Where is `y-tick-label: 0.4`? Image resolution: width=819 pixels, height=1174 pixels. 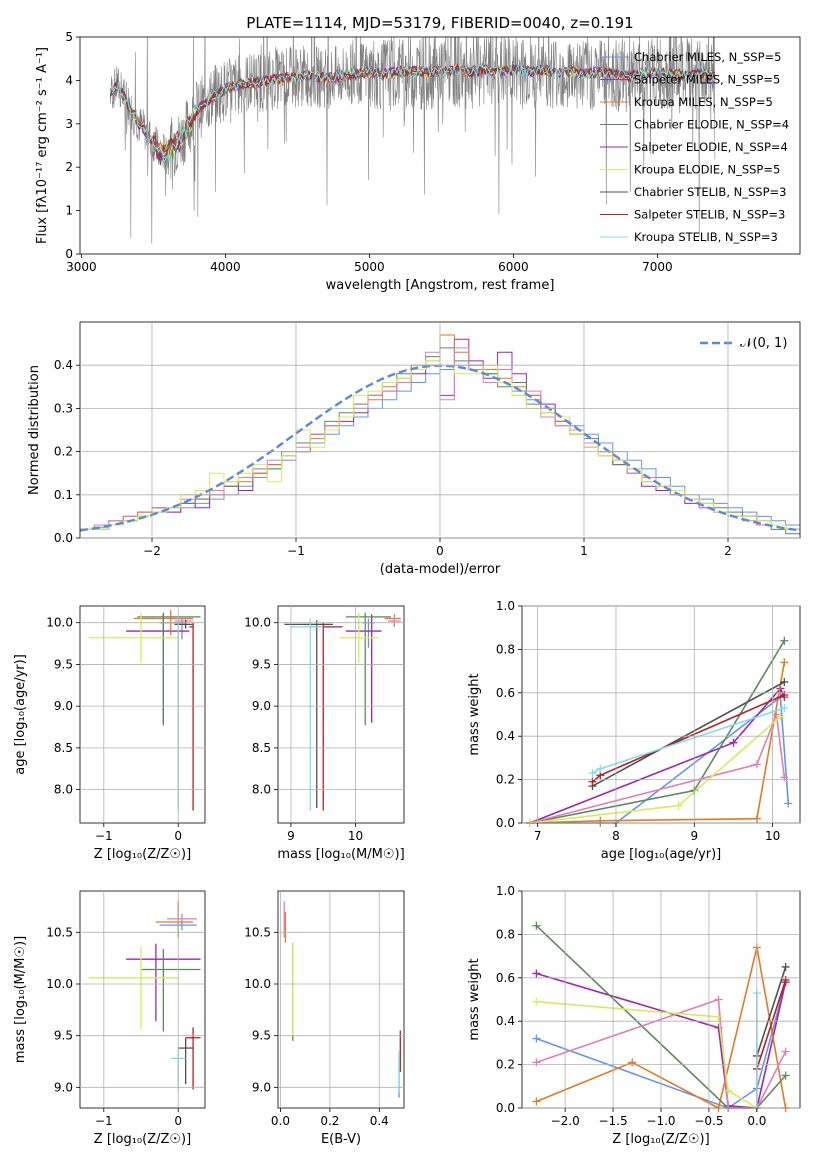 y-tick-label: 0.4 is located at coordinates (505, 1021).